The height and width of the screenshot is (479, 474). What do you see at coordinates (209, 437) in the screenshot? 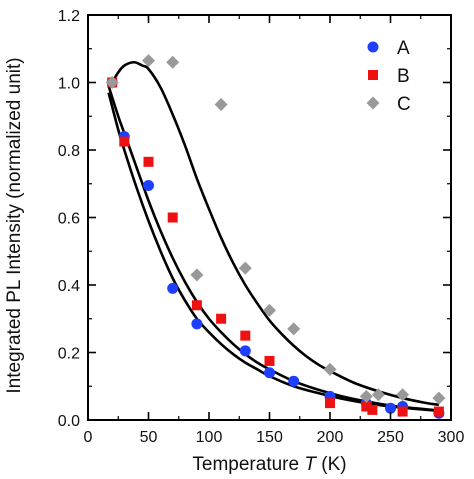
I see `x-tick-label: 100` at bounding box center [209, 437].